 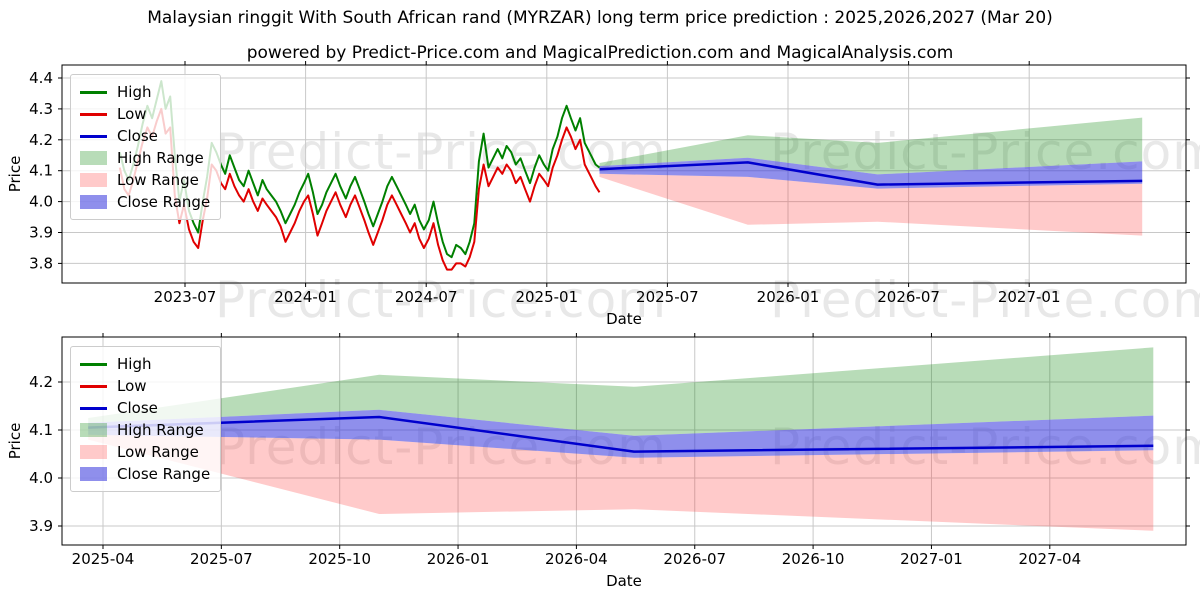 What do you see at coordinates (576, 559) in the screenshot?
I see `x-tick-label: 2026-04` at bounding box center [576, 559].